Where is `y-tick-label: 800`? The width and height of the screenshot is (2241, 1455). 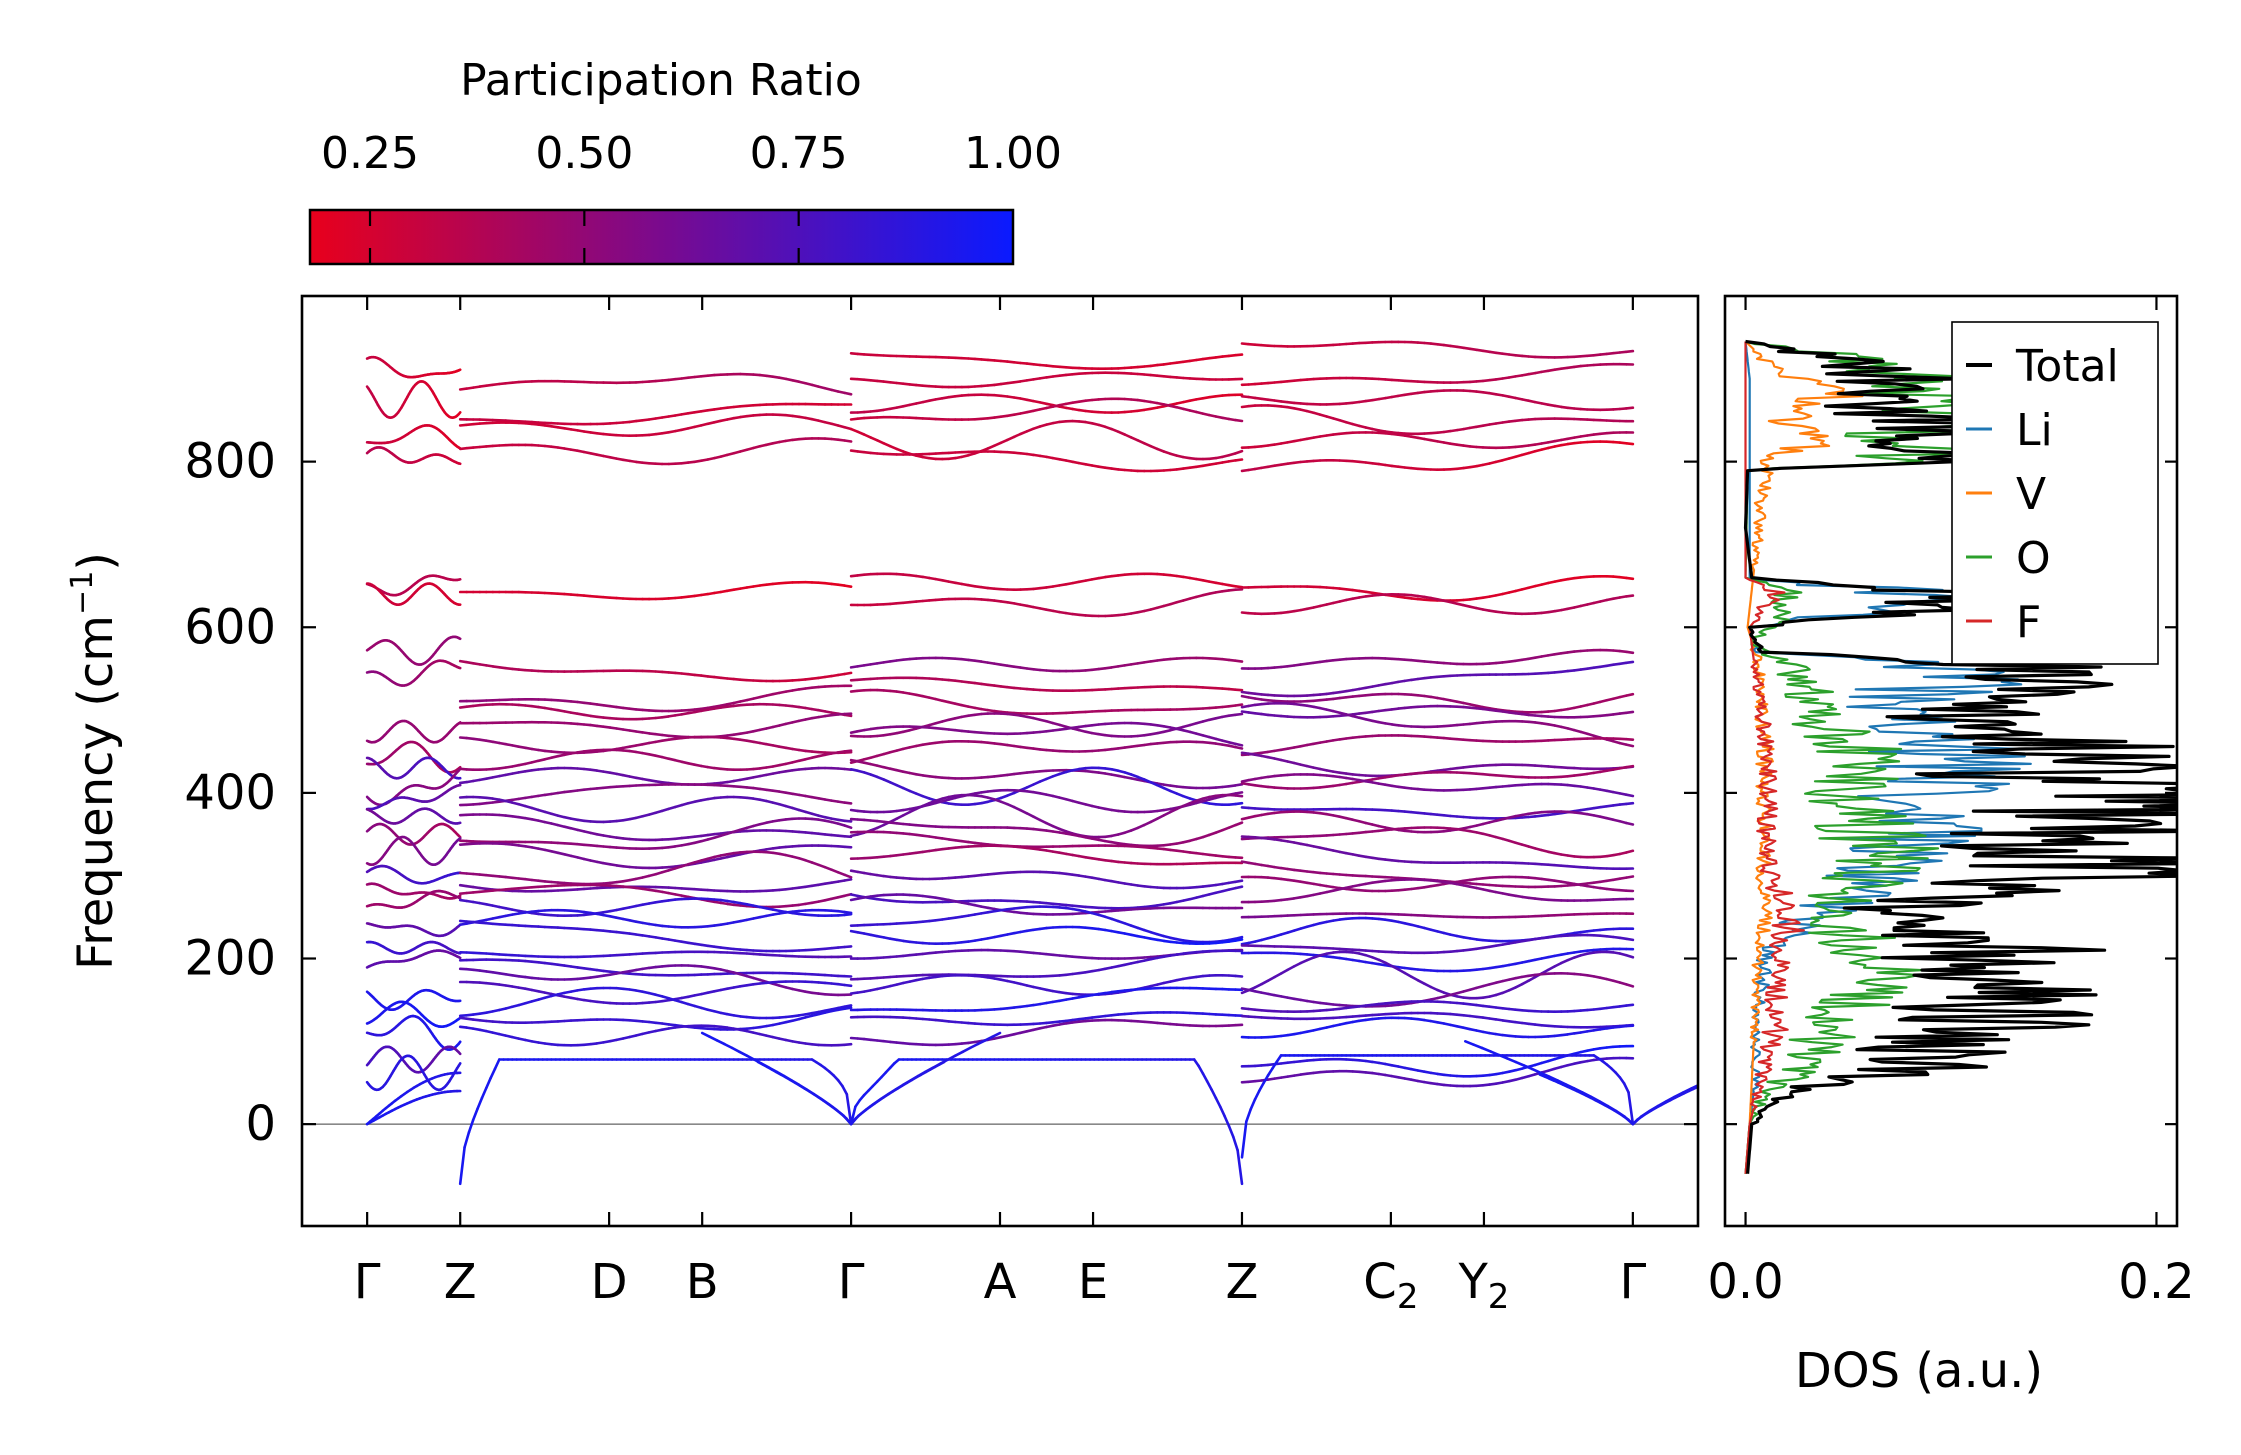 y-tick-label: 800 is located at coordinates (230, 462).